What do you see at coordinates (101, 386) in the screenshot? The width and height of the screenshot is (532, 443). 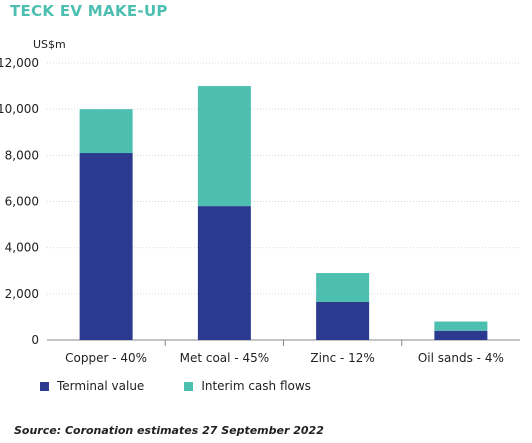 I see `legend-label-terminal-value: Terminal value` at bounding box center [101, 386].